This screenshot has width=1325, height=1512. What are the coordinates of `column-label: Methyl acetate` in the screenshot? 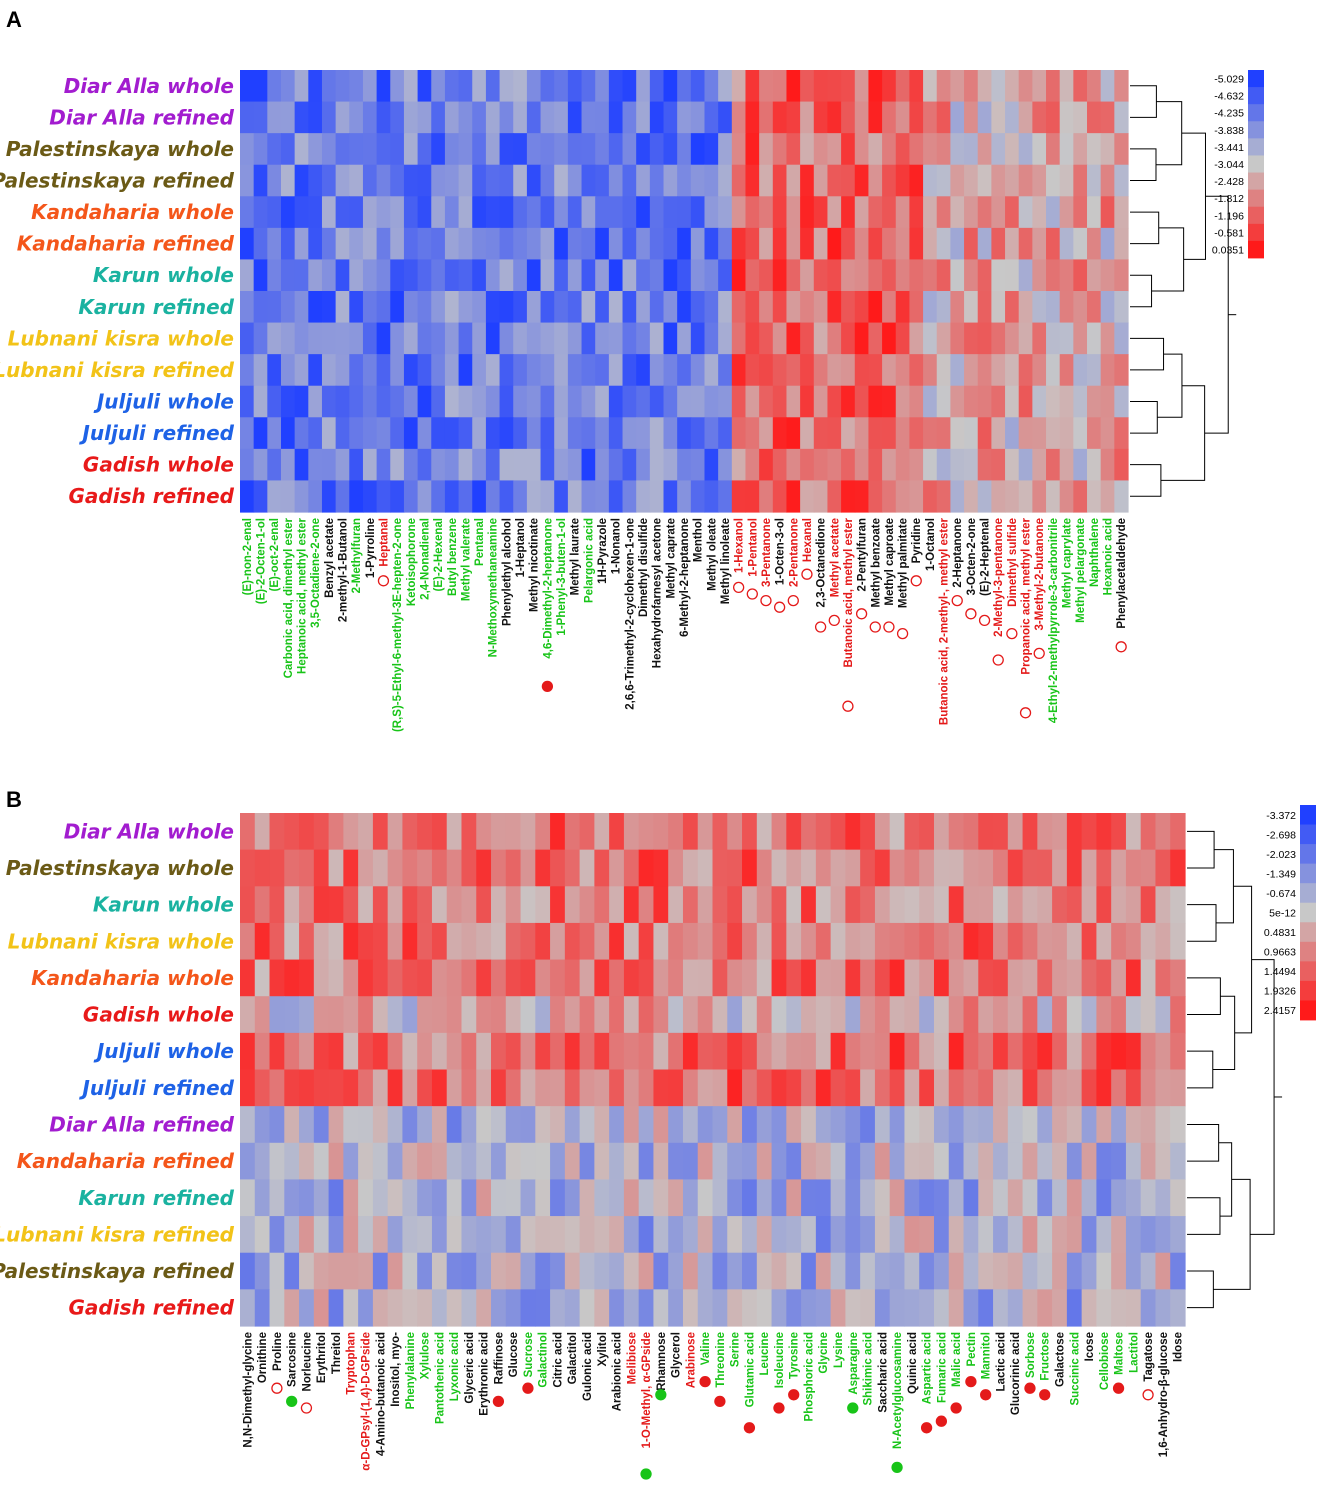 It's located at (835, 557).